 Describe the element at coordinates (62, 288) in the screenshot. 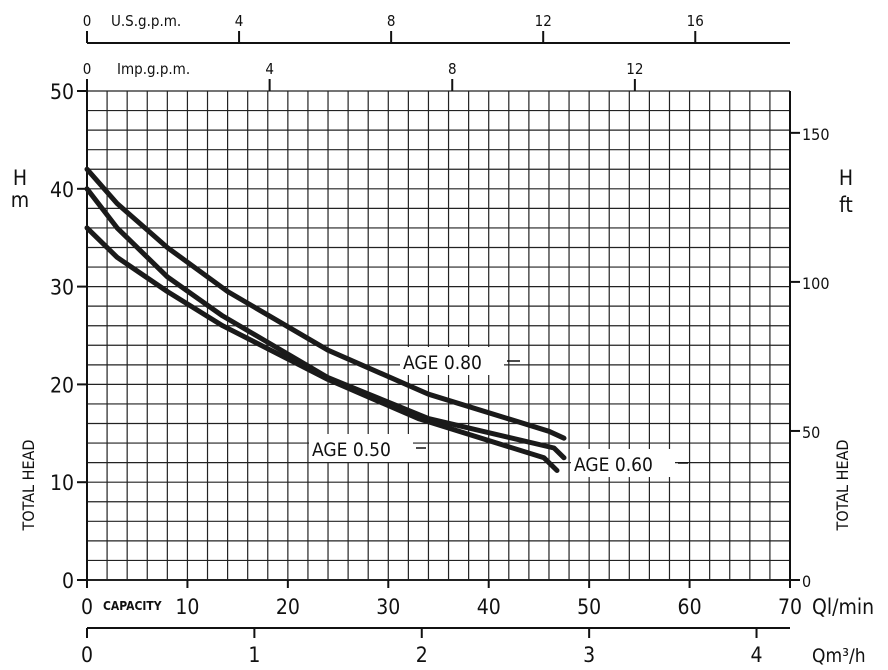

I see `y-left-tick-label: 30` at that location.